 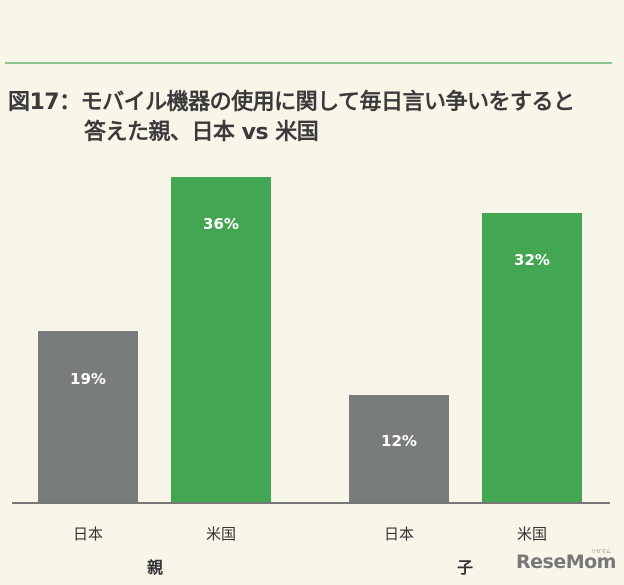 I want to click on category-label-child-japan: 日本, so click(x=398, y=534).